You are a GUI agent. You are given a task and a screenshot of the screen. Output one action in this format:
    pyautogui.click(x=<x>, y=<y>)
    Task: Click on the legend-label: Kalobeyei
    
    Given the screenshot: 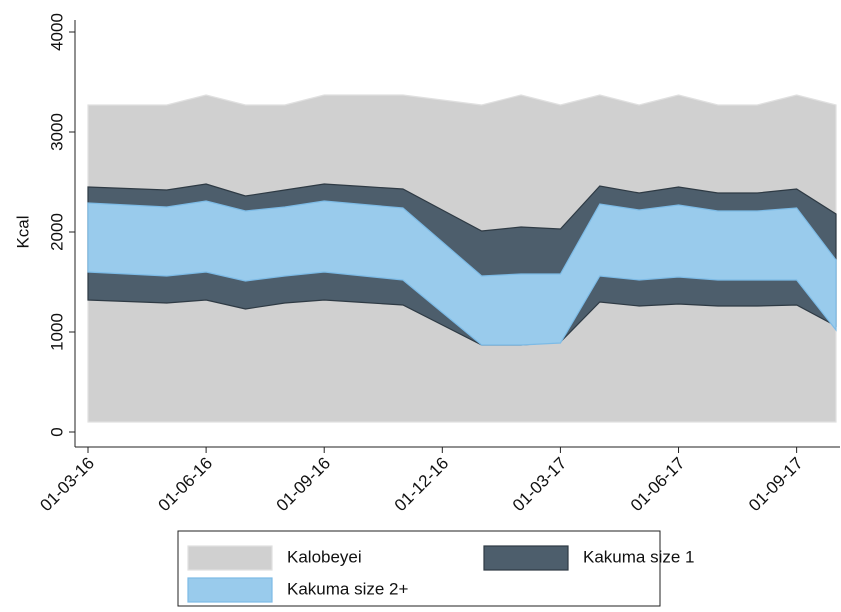 What is the action you would take?
    pyautogui.click(x=324, y=556)
    